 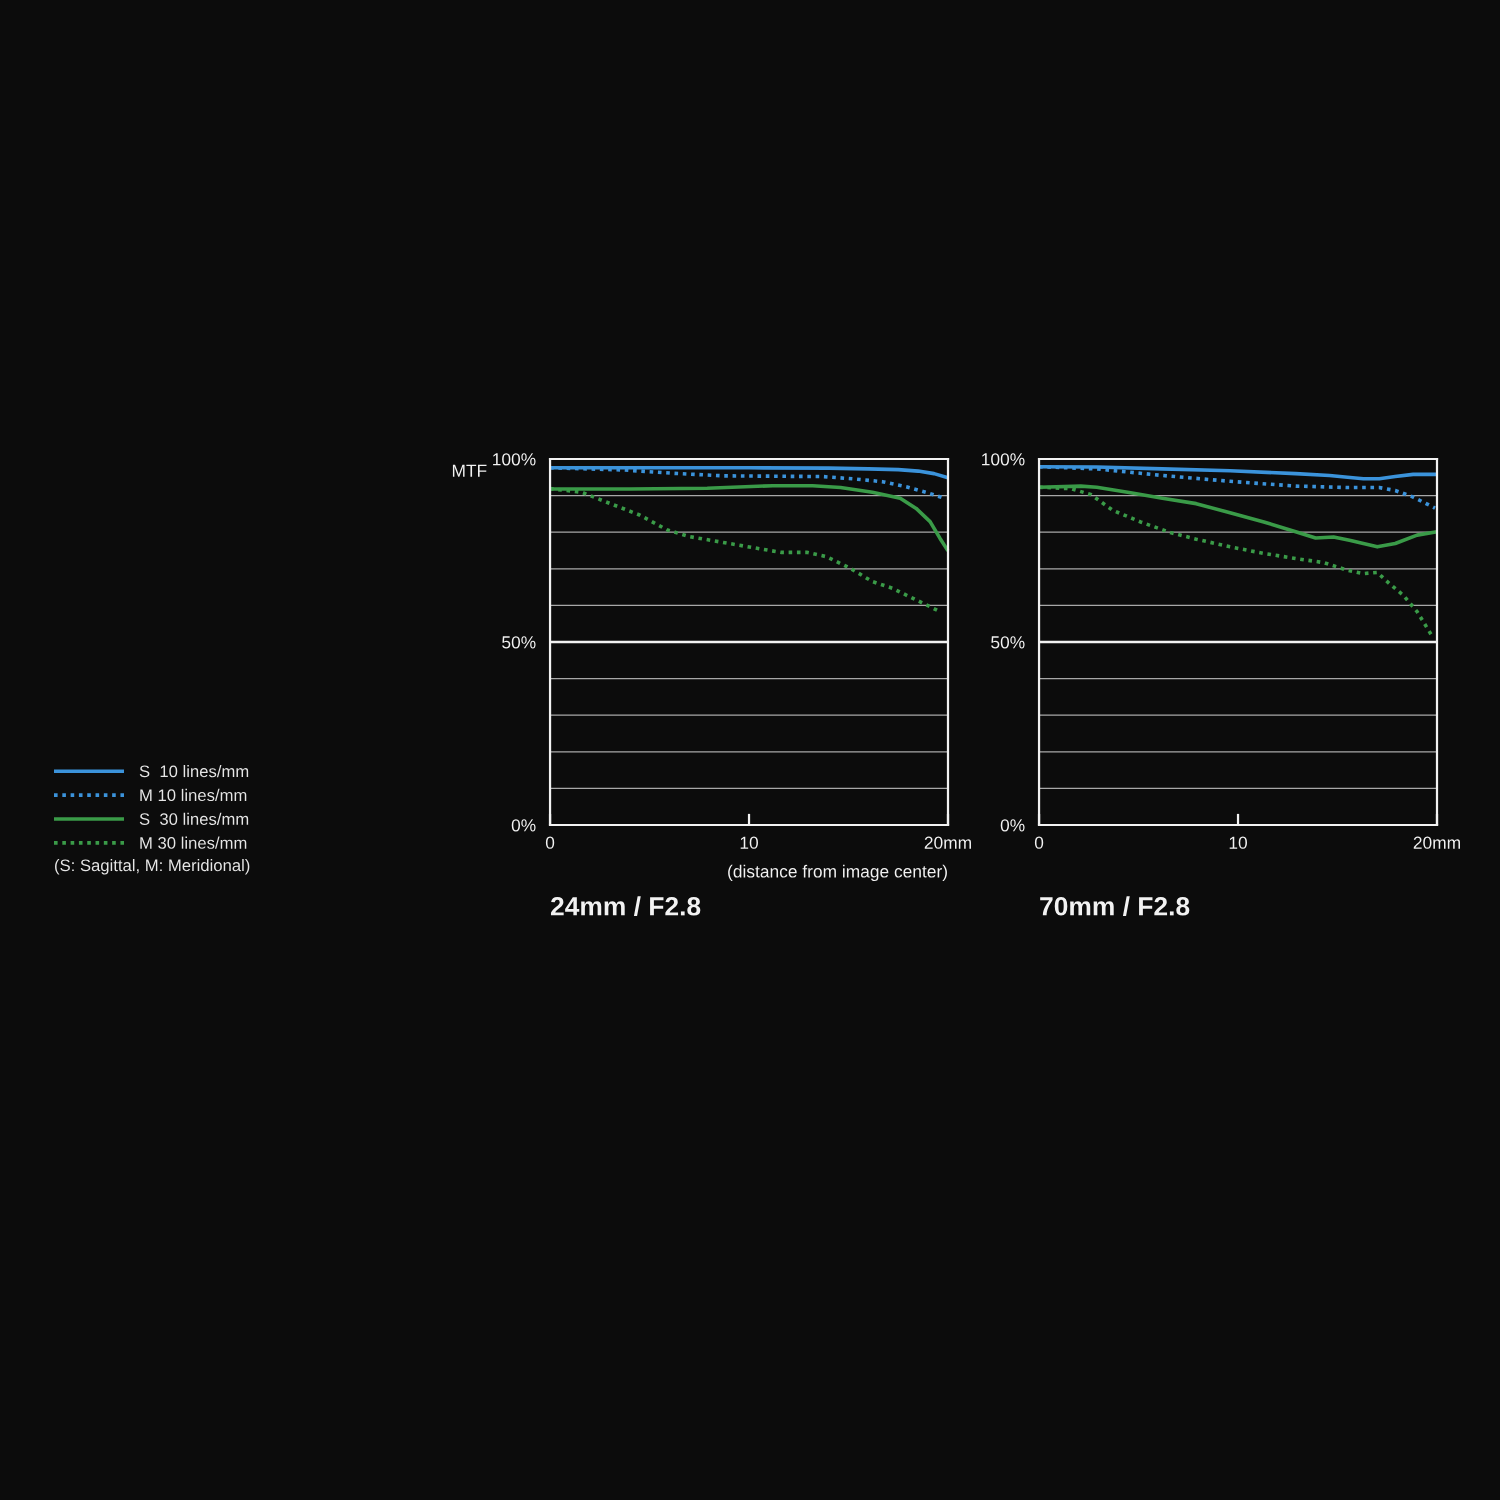 What do you see at coordinates (194, 771) in the screenshot?
I see `legend-label: S 10 lines/mm` at bounding box center [194, 771].